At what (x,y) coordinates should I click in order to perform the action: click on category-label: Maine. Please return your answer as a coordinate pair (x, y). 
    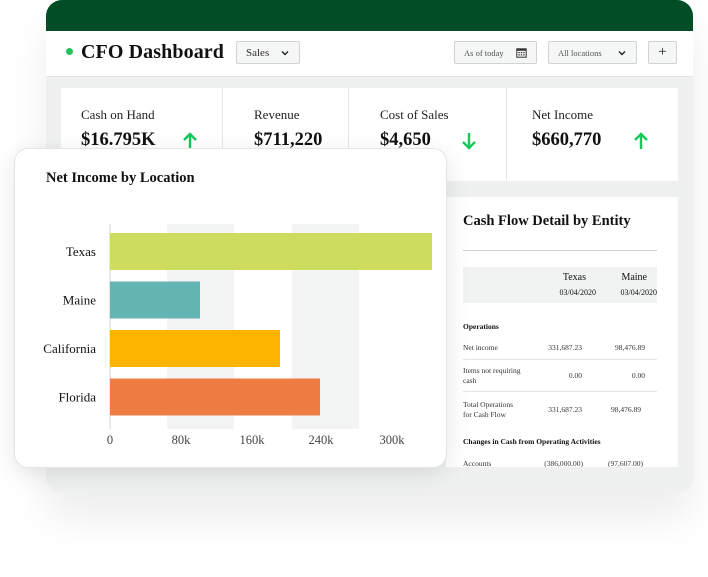
    Looking at the image, I should click on (79, 300).